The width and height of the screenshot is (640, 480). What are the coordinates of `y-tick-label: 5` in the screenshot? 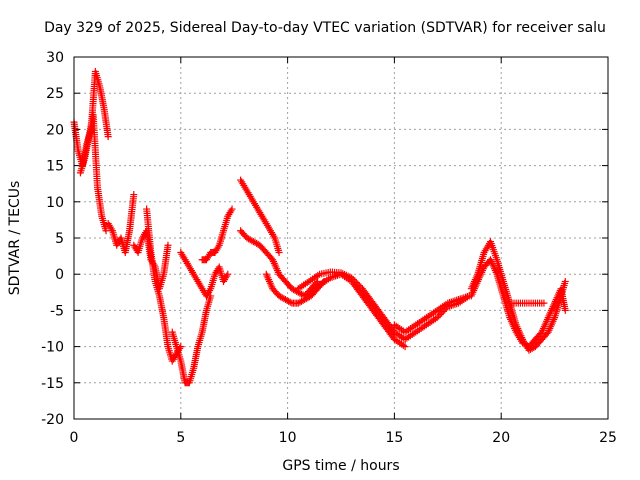 It's located at (59, 239).